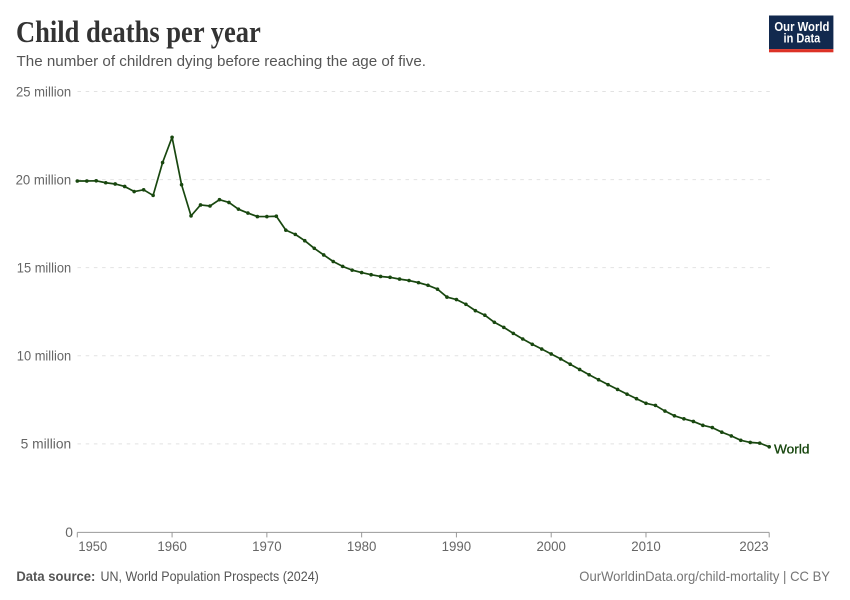 Image resolution: width=850 pixels, height=600 pixels. I want to click on svg-text: Child deaths per year, so click(138, 32).